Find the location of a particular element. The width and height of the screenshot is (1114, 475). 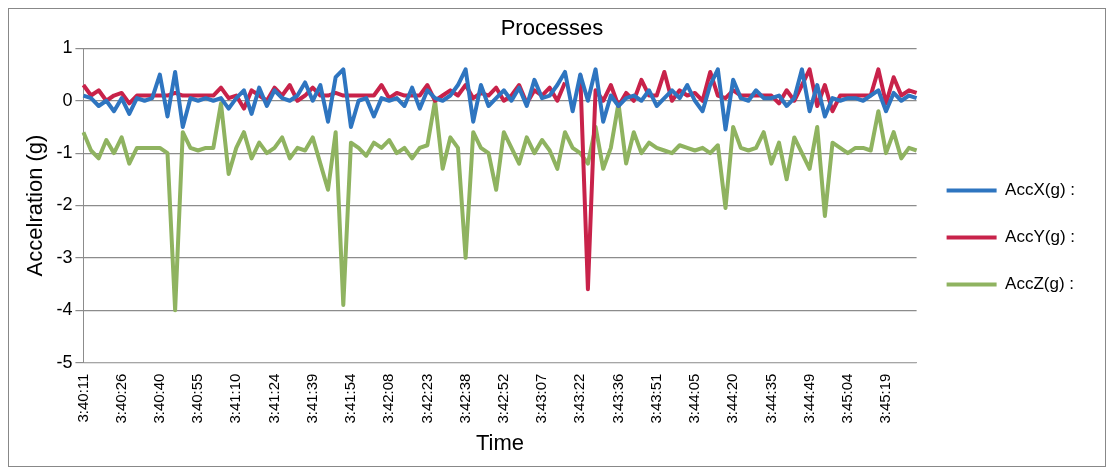

y-tick-label: -5 is located at coordinates (64, 361).